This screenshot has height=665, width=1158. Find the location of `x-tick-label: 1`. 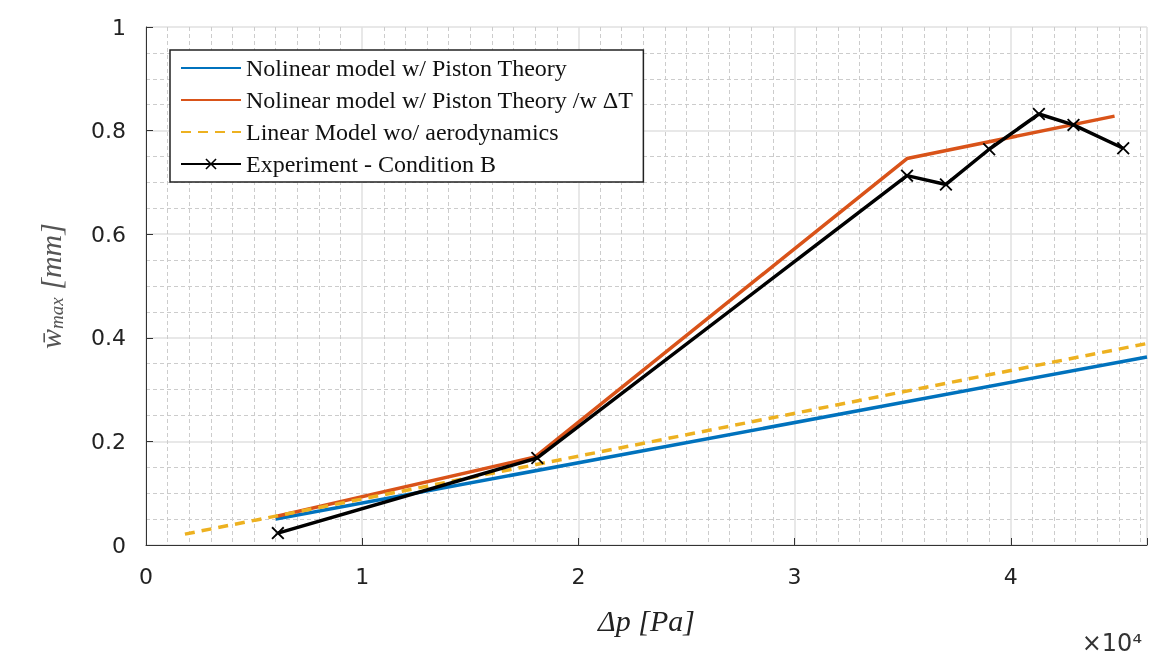

x-tick-label: 1 is located at coordinates (362, 576).